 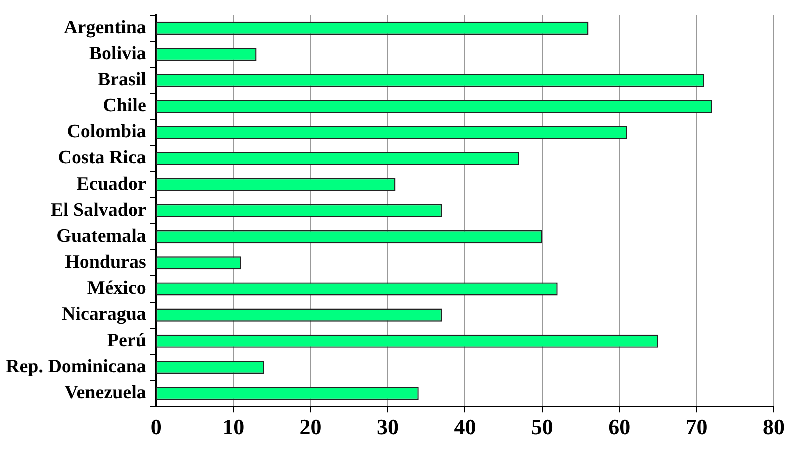 What do you see at coordinates (118, 53) in the screenshot?
I see `y-tick-label: Bolivia` at bounding box center [118, 53].